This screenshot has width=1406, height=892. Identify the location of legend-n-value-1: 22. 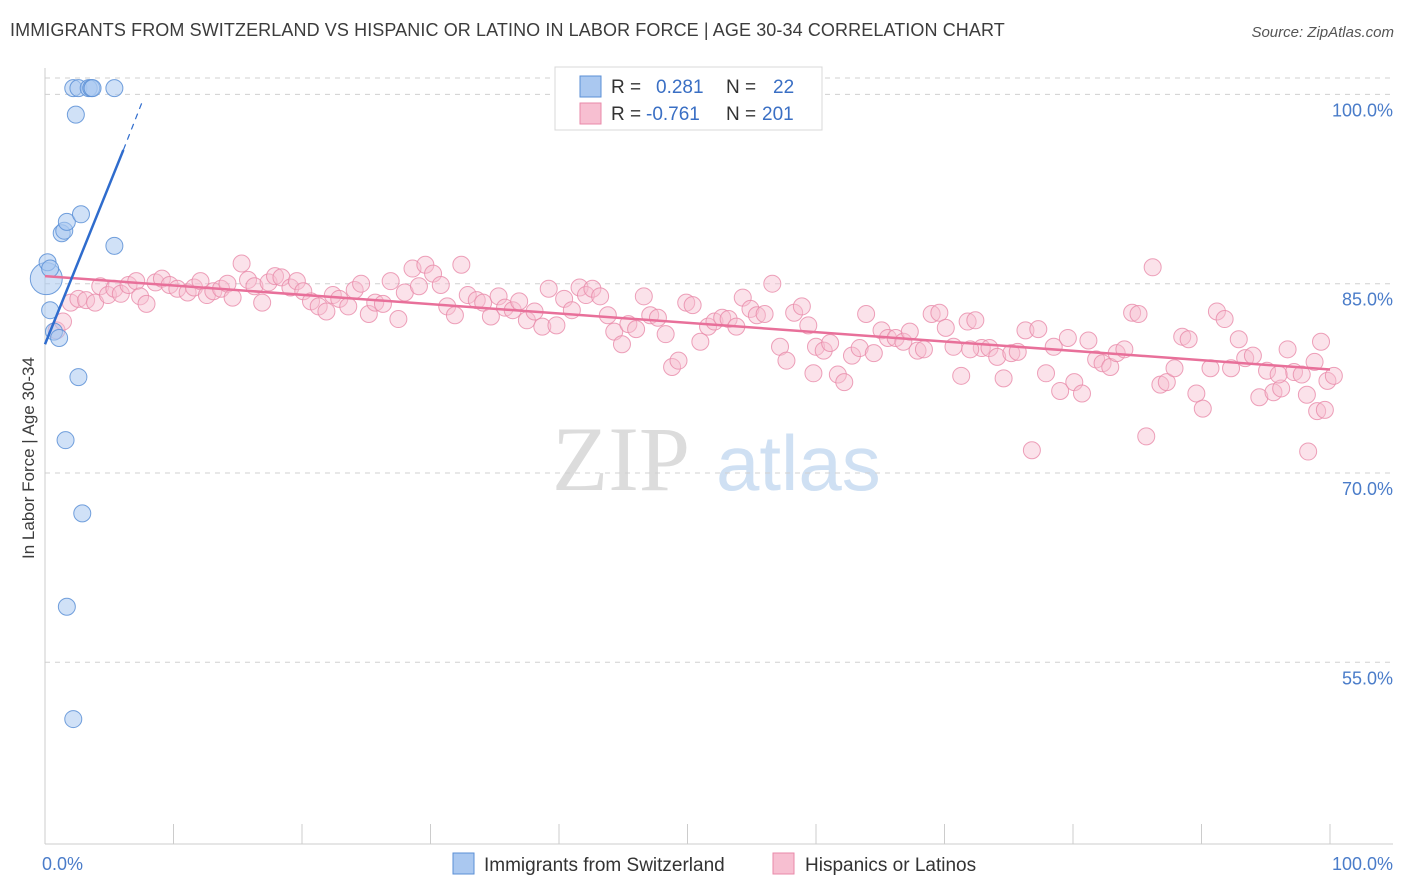
(783, 87).